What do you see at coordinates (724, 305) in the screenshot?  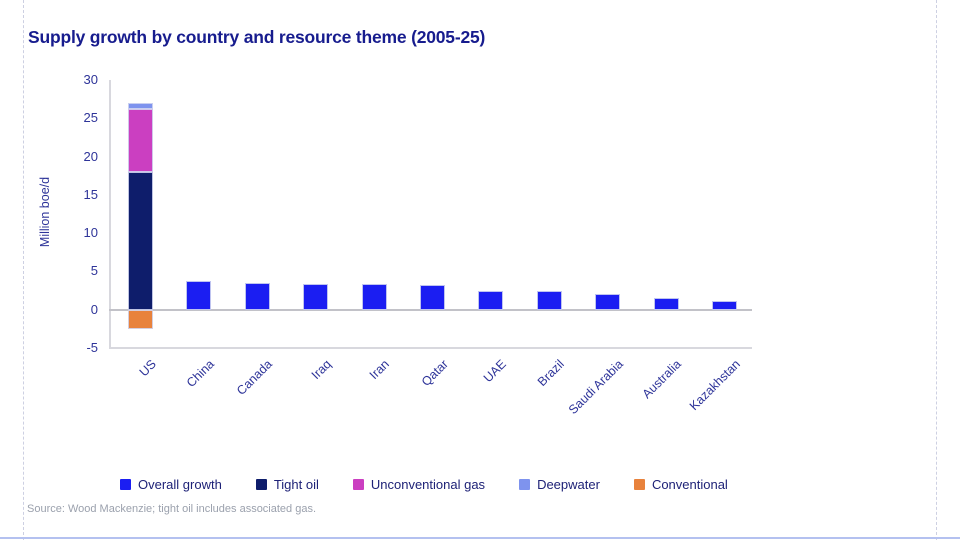 I see `bar-kazakhstan-overall-growth` at bounding box center [724, 305].